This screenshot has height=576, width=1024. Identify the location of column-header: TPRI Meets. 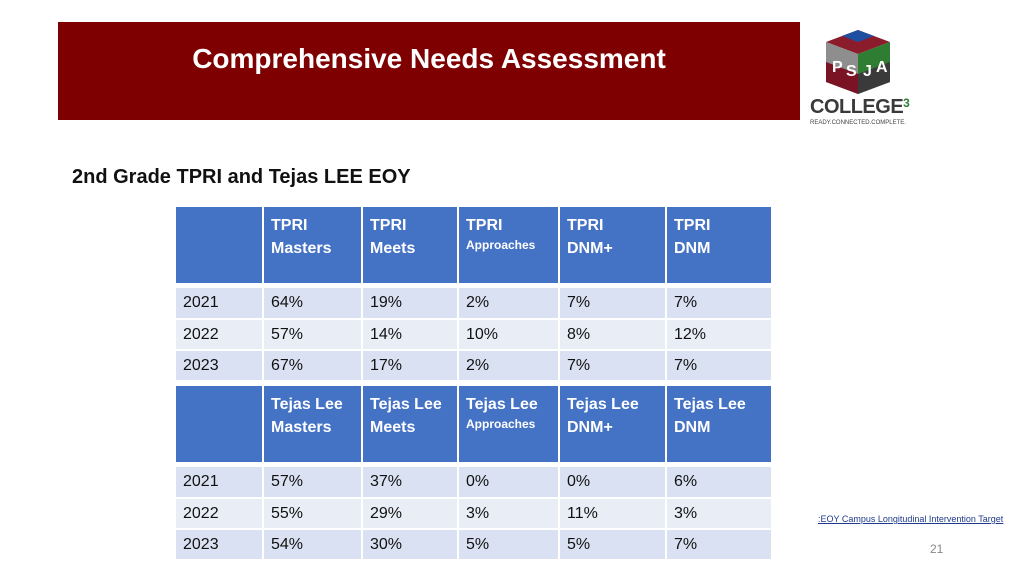
(410, 245).